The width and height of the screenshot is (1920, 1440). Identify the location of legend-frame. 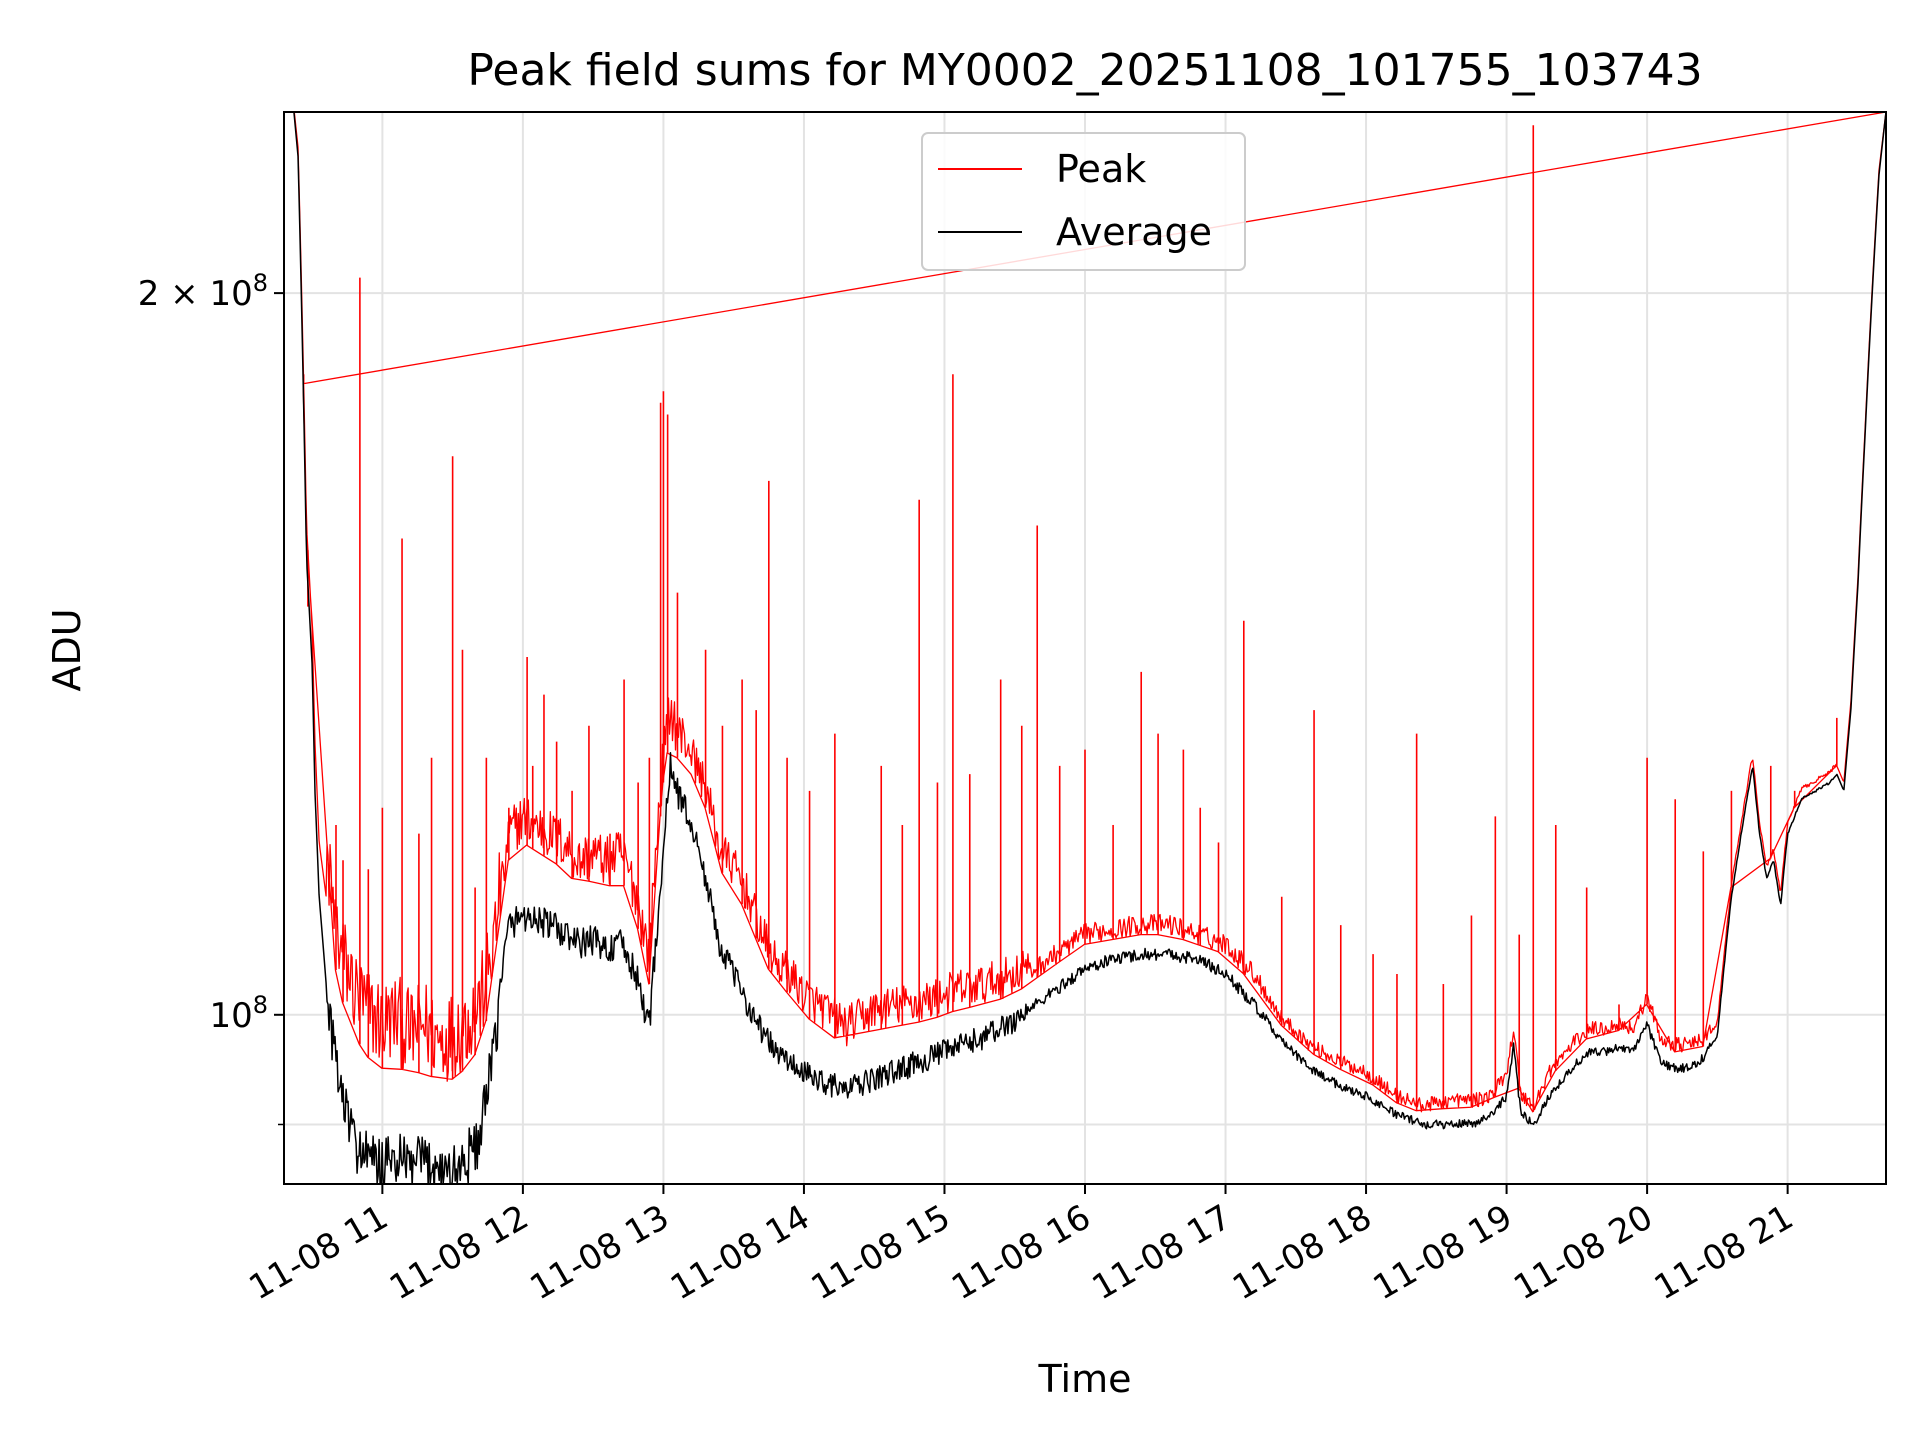
(1083, 201).